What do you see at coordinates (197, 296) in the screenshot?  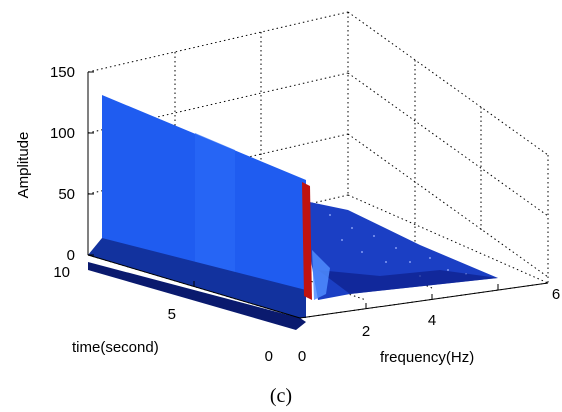 I see `surface-ridge-base-dark` at bounding box center [197, 296].